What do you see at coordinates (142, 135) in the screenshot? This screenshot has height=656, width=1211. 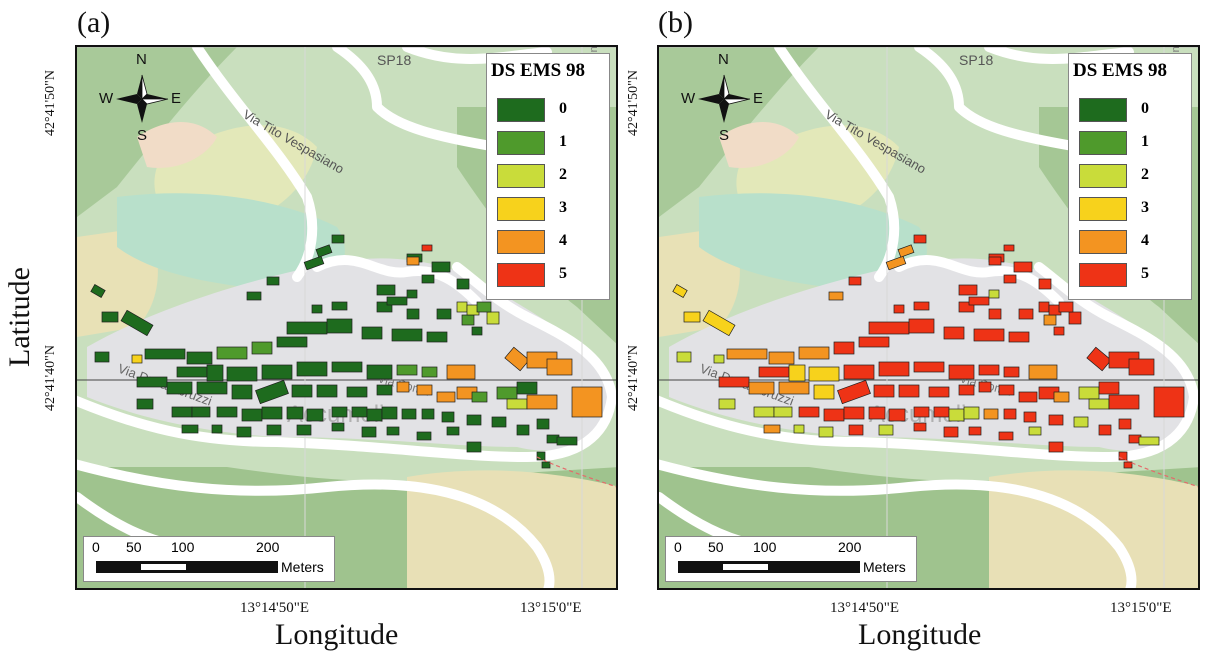 I see `compass-s: S` at bounding box center [142, 135].